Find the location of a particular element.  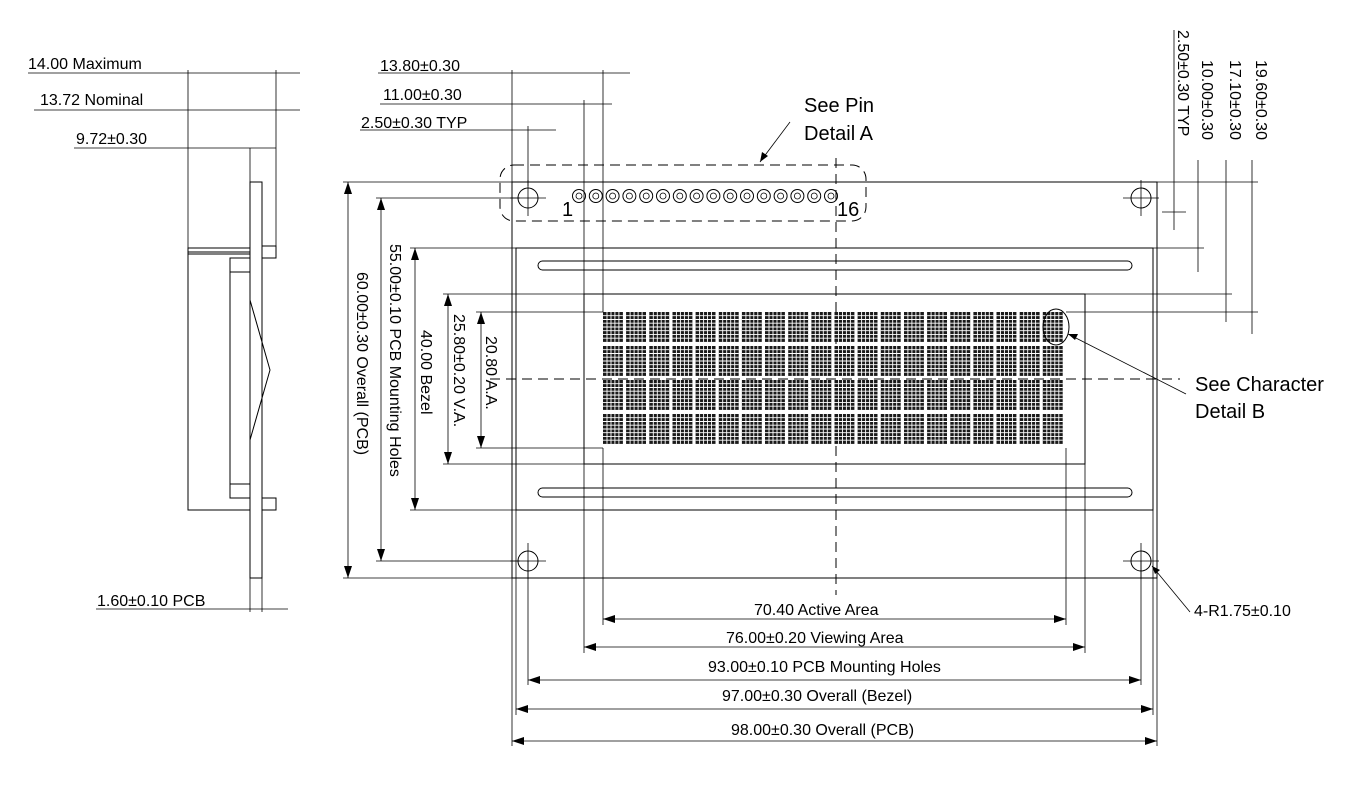

active-width-label: 70.40 Active Area is located at coordinates (816, 610).